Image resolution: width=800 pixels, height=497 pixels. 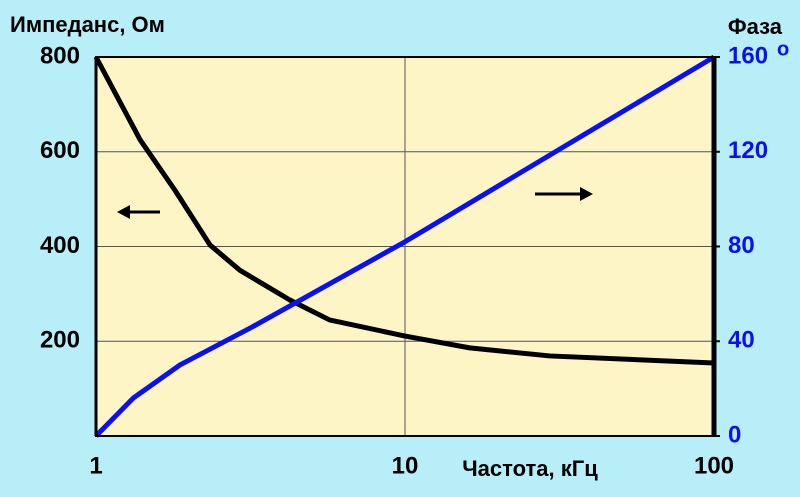 I want to click on y2-tick-label: 80, so click(x=741, y=245).